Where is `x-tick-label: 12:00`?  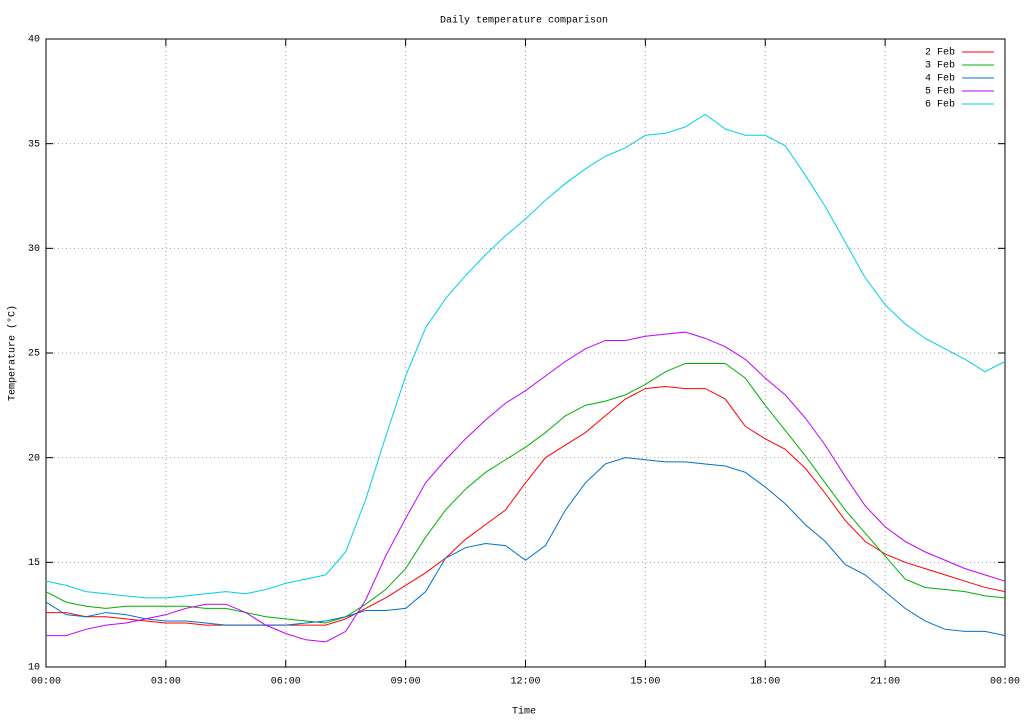 x-tick-label: 12:00 is located at coordinates (525, 682).